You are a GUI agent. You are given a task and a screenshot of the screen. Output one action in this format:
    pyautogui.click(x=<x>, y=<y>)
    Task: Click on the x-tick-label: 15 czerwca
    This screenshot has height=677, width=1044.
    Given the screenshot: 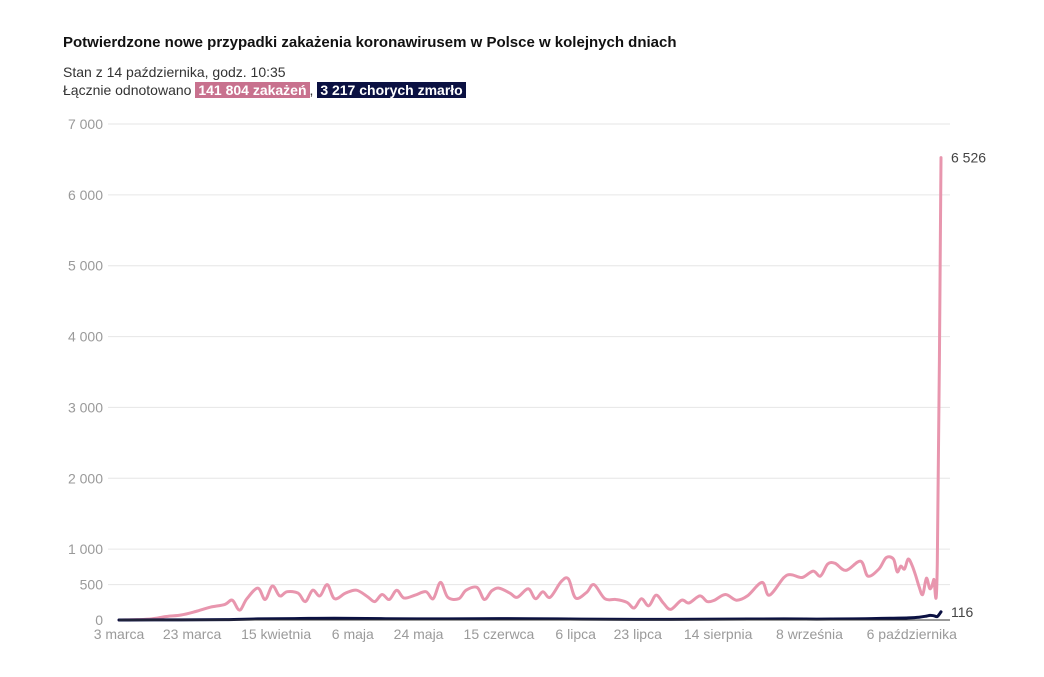 What is the action you would take?
    pyautogui.click(x=499, y=634)
    